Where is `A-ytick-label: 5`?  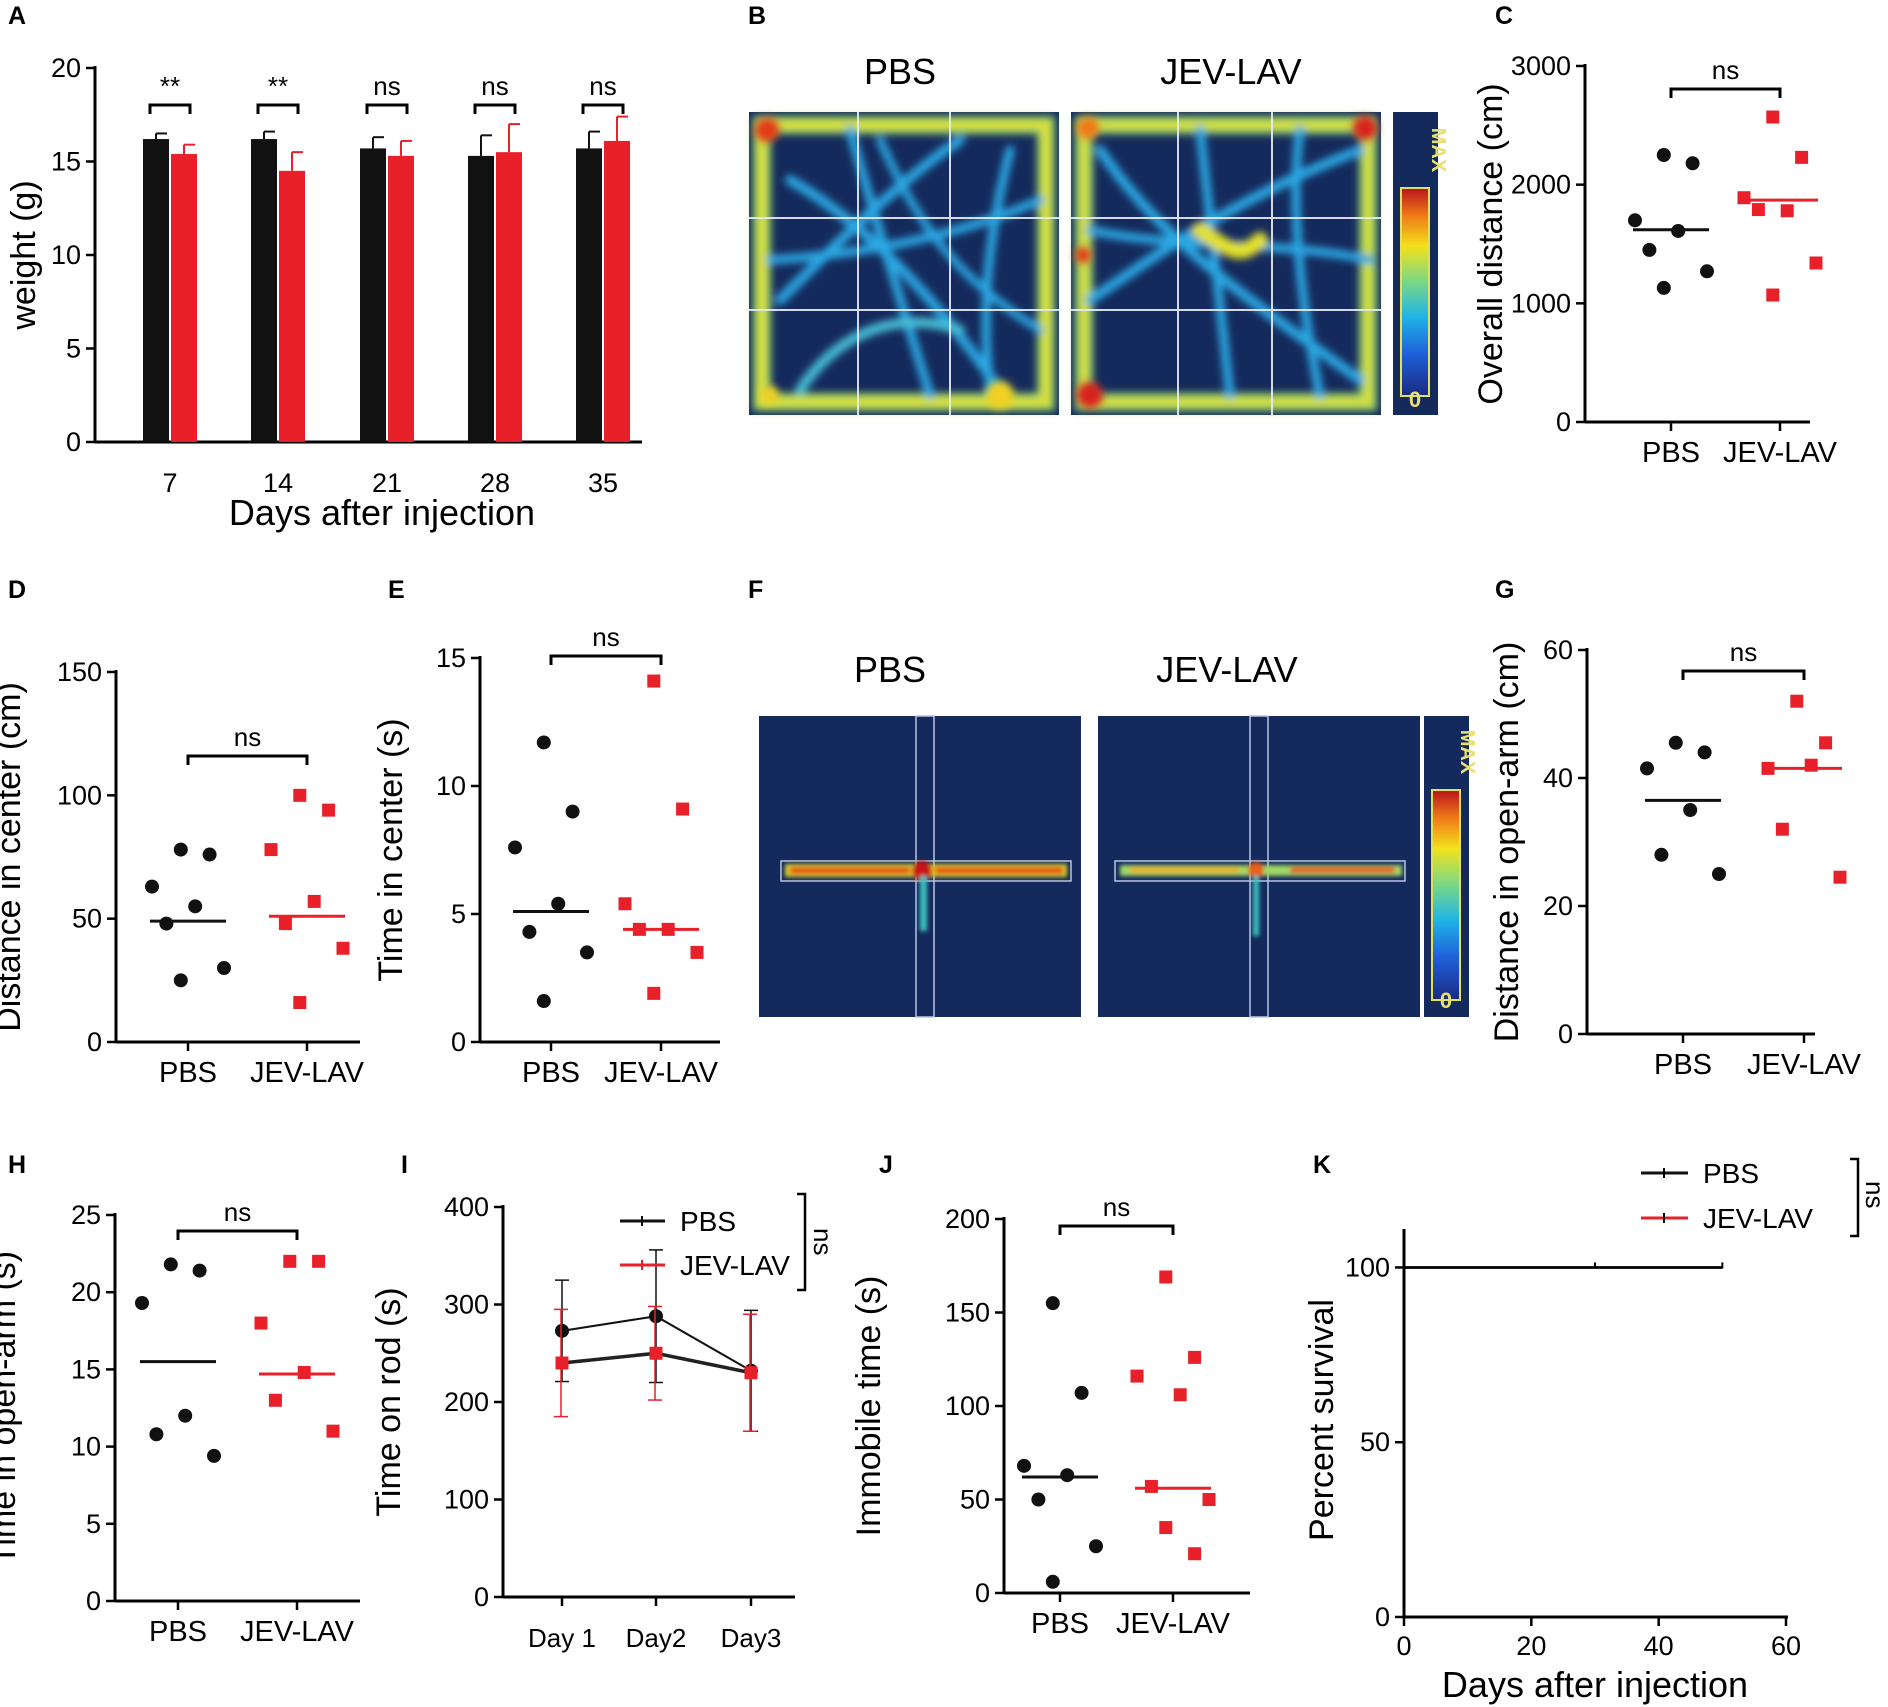
A-ytick-label: 5 is located at coordinates (73, 349).